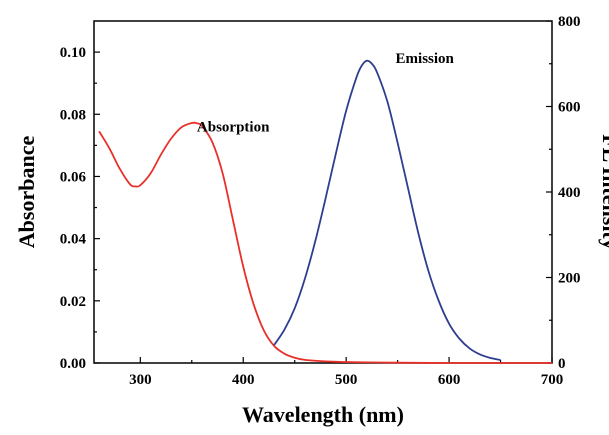 This screenshot has height=435, width=609. Describe the element at coordinates (603, 192) in the screenshot. I see `y2-axis-title: FL Intensity` at that location.